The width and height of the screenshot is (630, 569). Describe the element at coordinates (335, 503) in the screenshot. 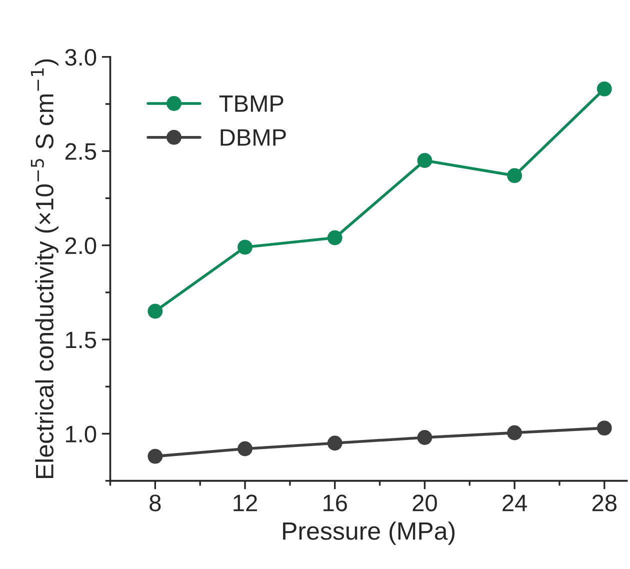

I see `x-tick-label: 16` at that location.